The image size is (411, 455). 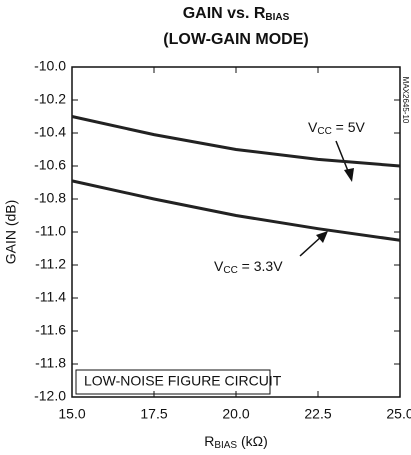 I want to click on title-sub: BIAS, so click(x=277, y=17).